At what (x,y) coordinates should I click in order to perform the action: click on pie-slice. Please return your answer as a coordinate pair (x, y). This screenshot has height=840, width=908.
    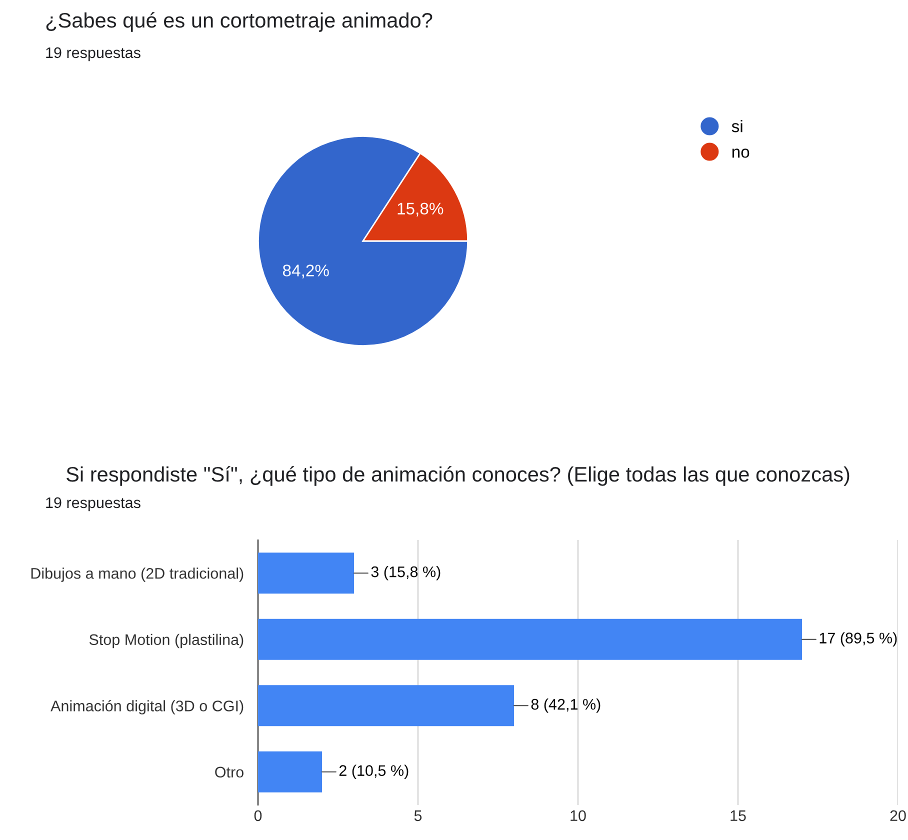
    Looking at the image, I should click on (363, 241).